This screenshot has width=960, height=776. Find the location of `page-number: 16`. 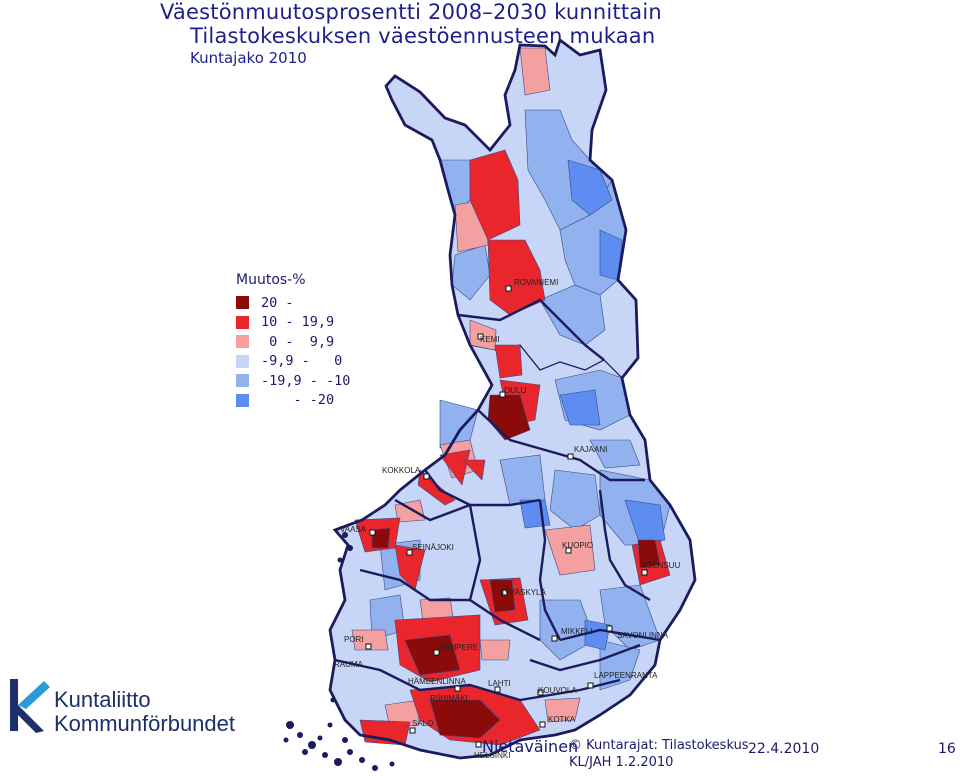

page-number: 16 is located at coordinates (947, 749).